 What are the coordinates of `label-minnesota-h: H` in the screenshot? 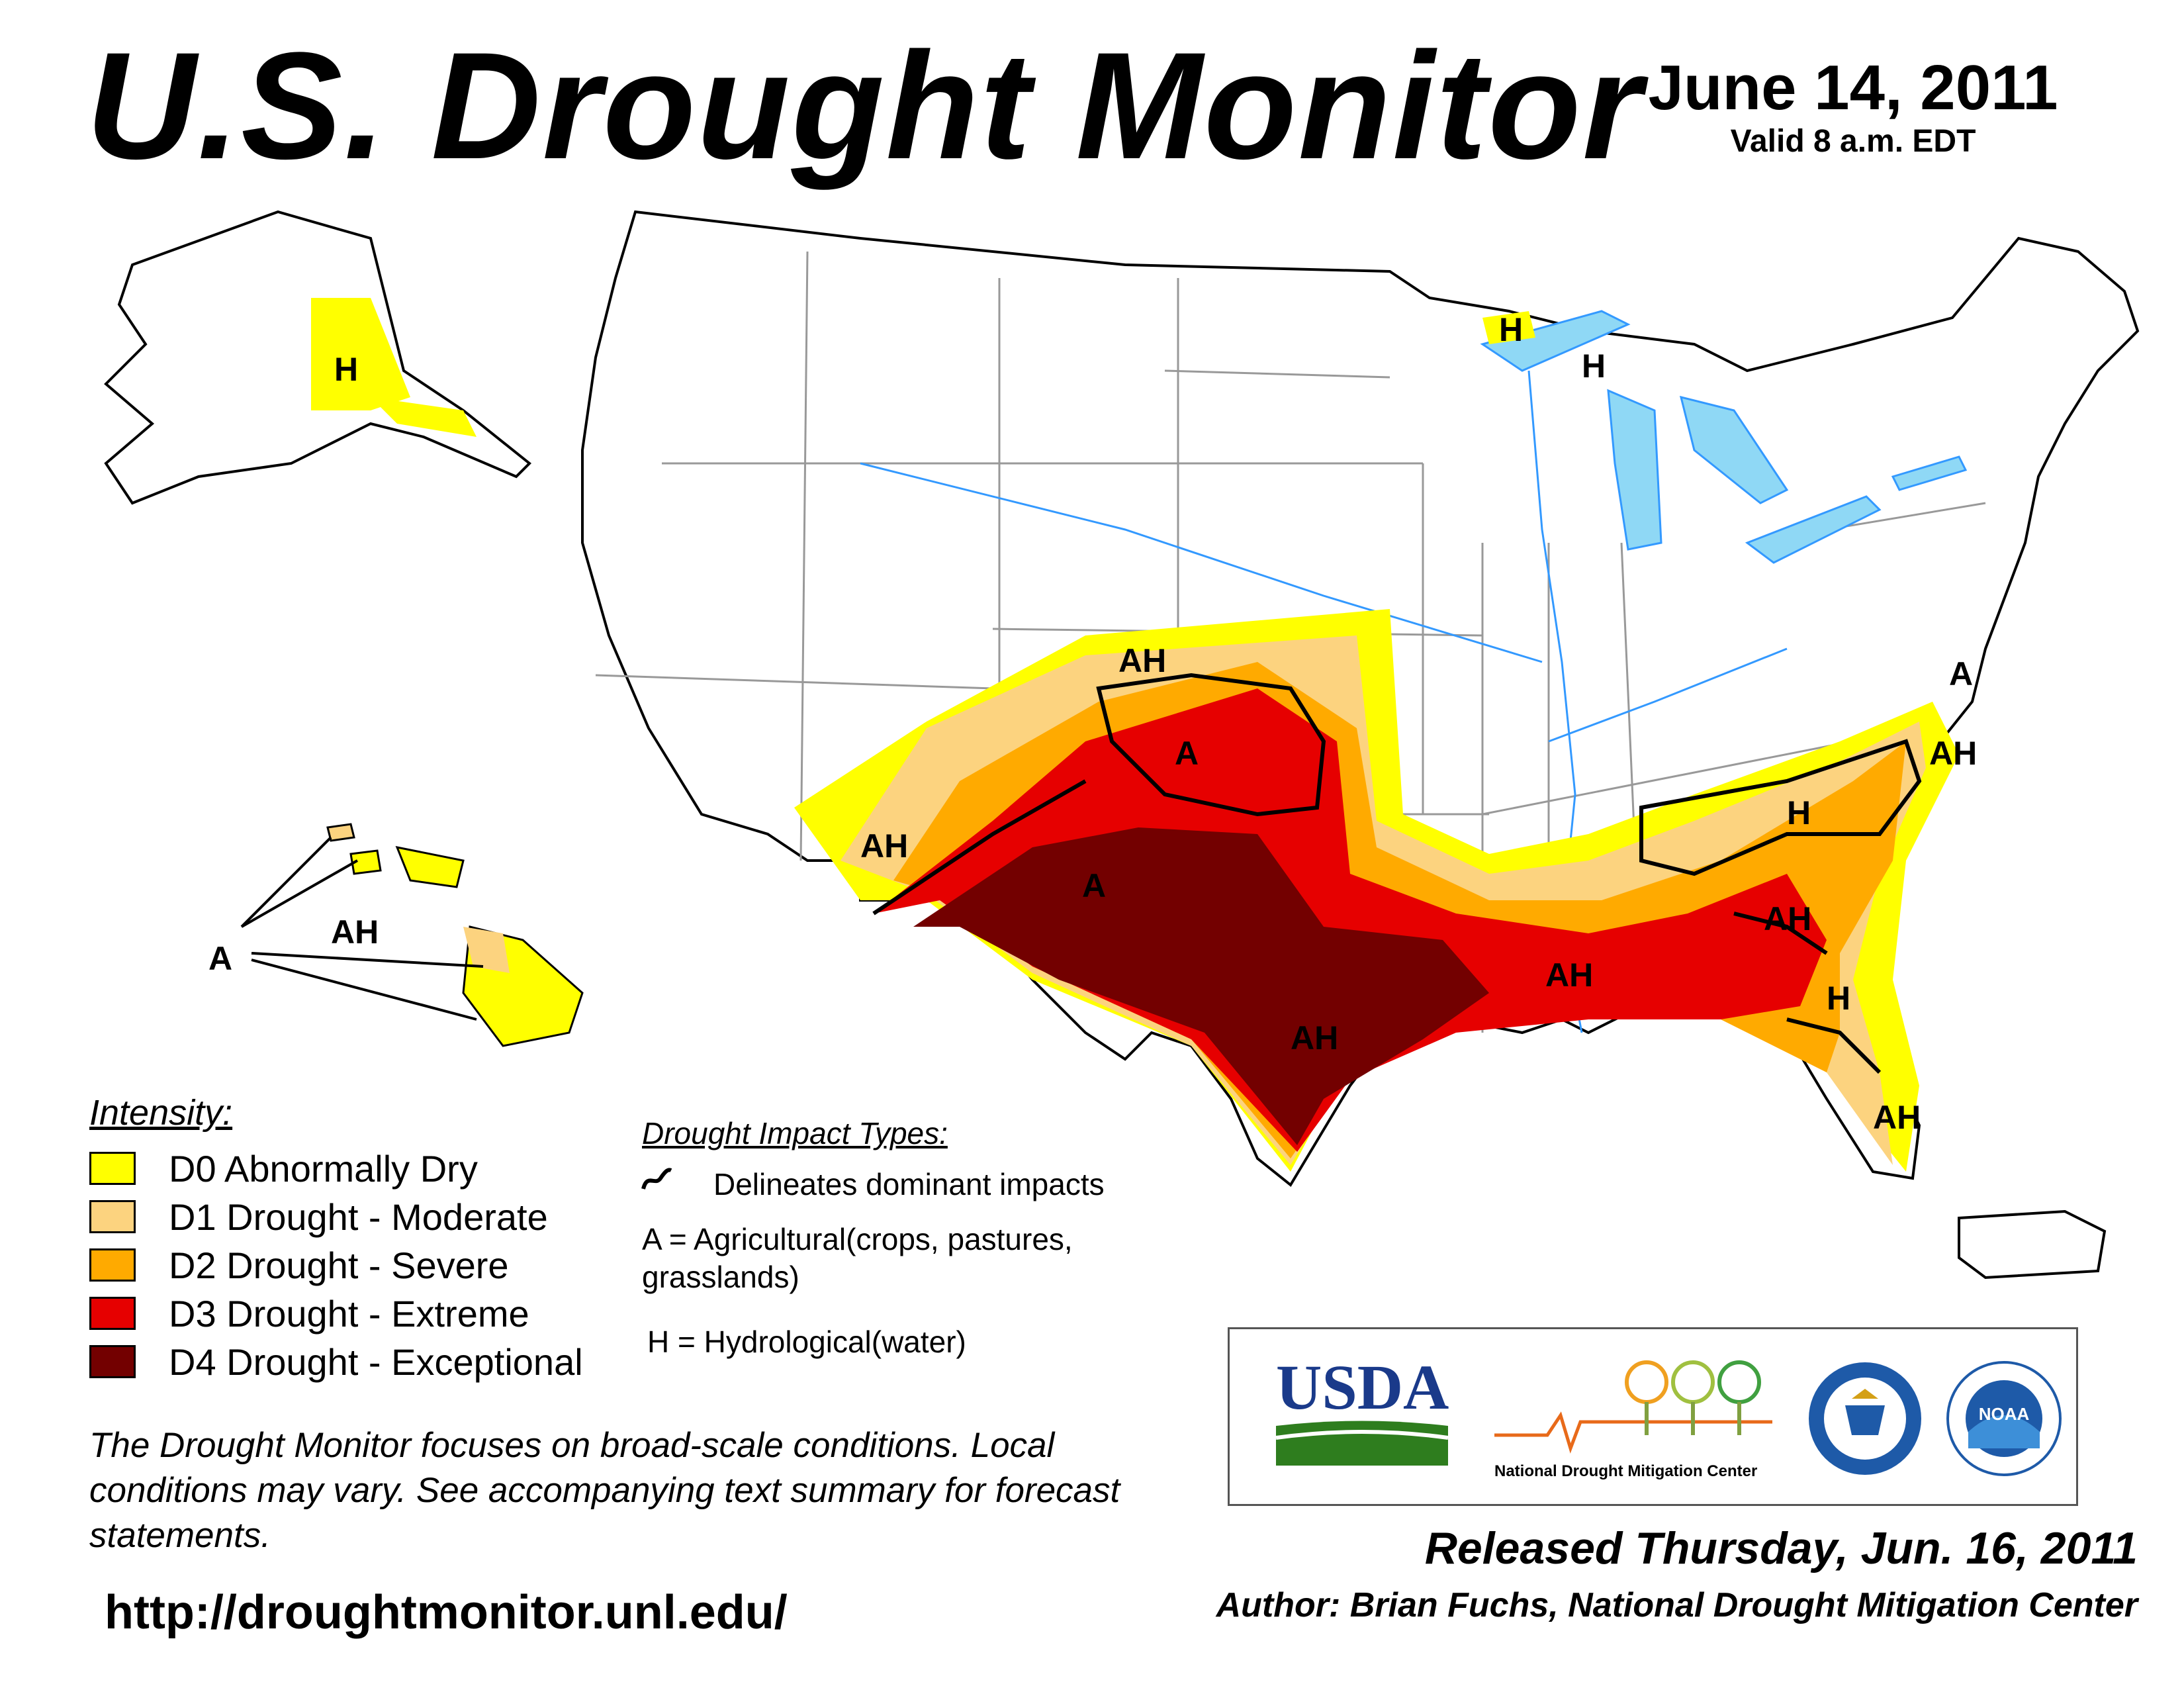 It's located at (1511, 329).